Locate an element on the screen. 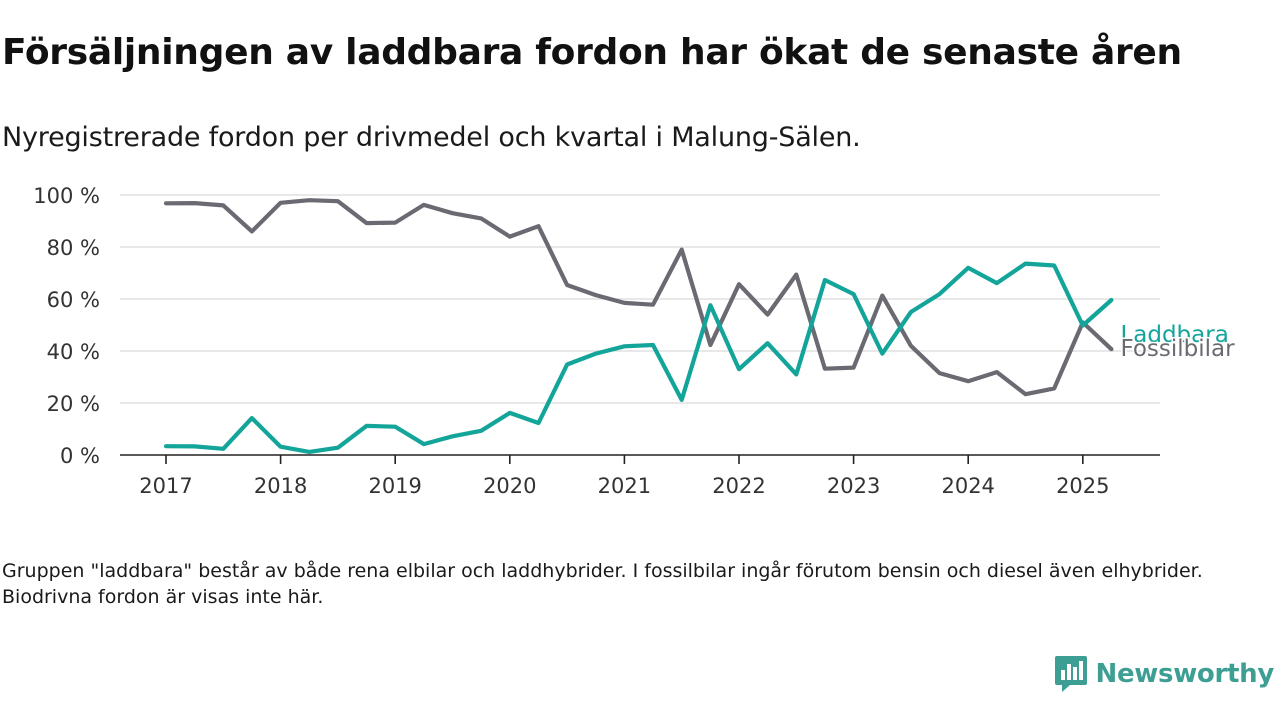 This screenshot has height=720, width=1280. brand-logo: Newsworthy is located at coordinates (1164, 674).